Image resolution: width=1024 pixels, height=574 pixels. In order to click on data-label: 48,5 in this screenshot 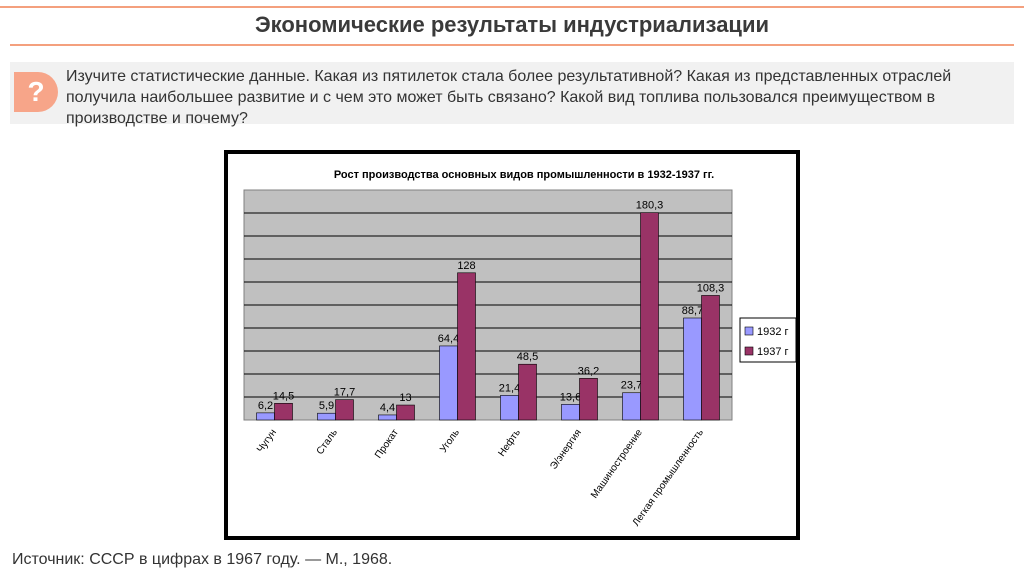, I will do `click(527, 357)`.